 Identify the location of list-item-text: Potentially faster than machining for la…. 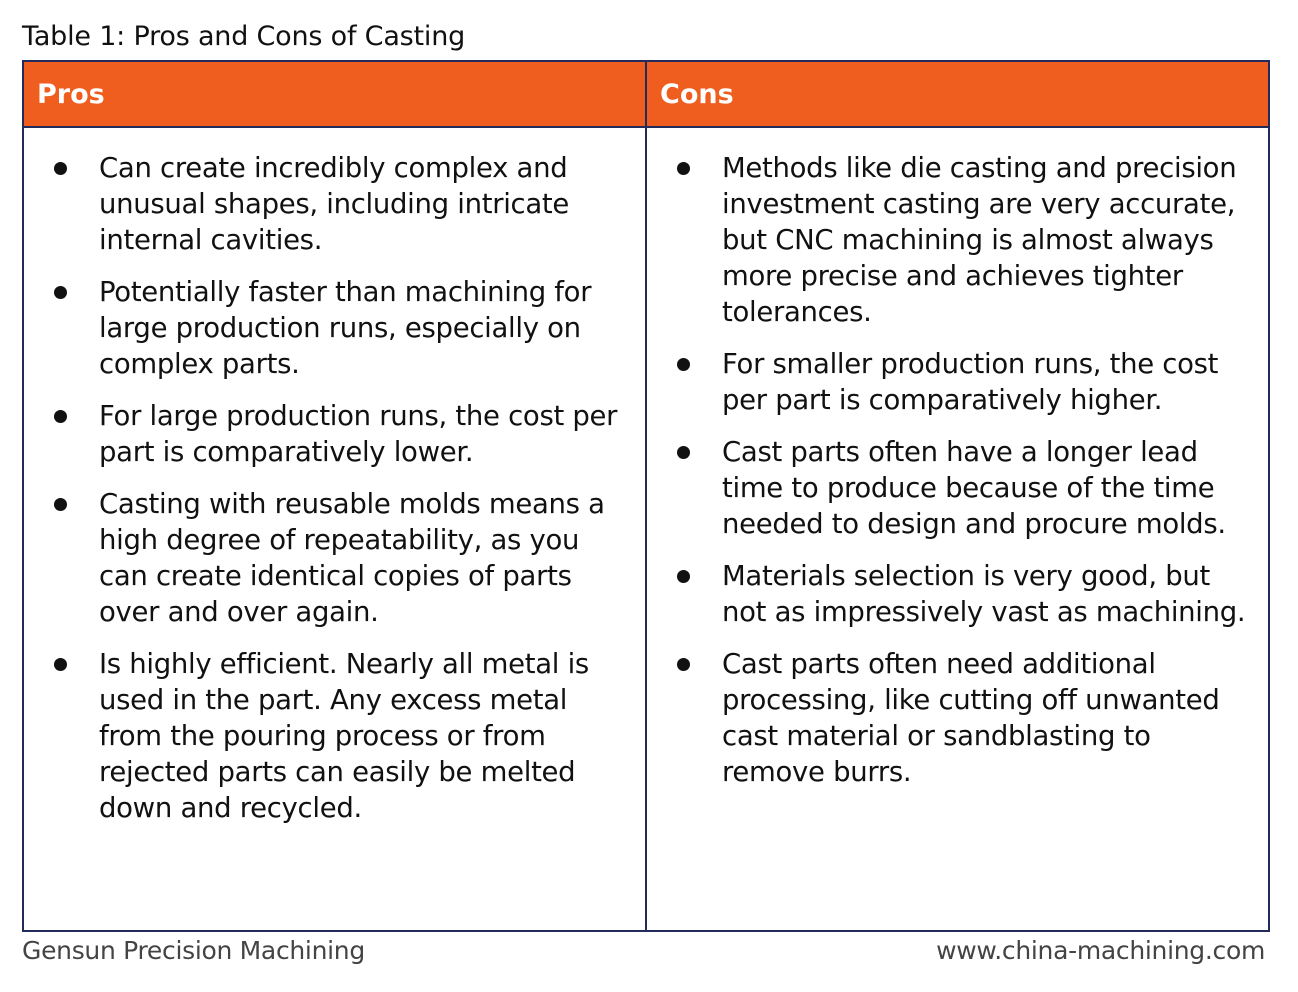
(345, 328).